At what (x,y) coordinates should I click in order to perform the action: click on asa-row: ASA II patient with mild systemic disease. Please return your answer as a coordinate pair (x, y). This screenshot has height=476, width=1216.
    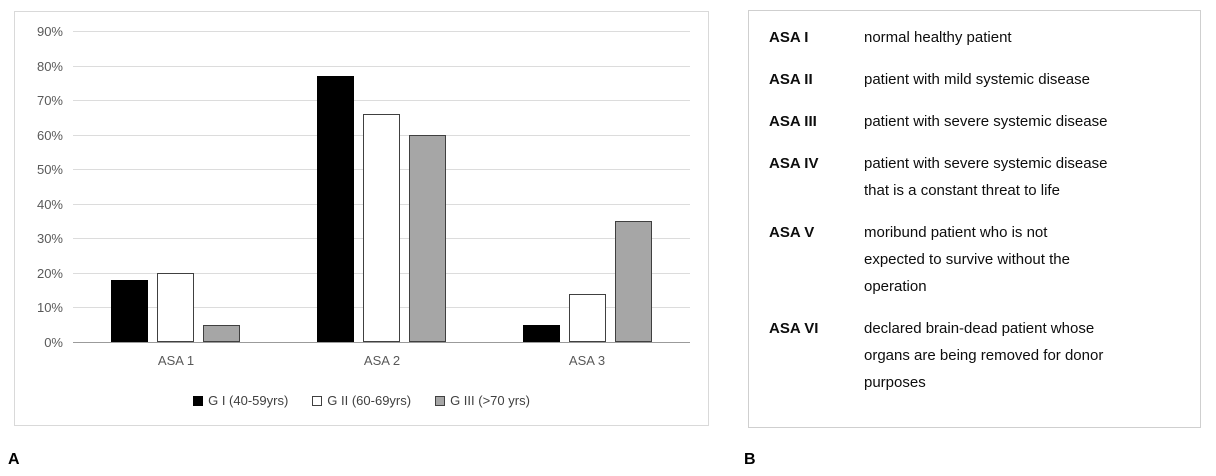
    Looking at the image, I should click on (975, 79).